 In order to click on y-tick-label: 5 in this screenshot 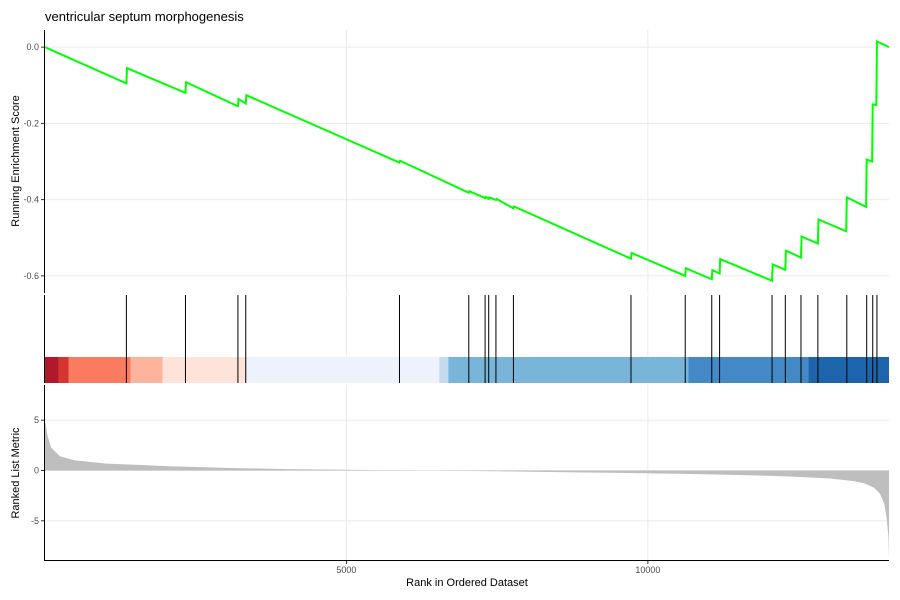, I will do `click(36, 420)`.